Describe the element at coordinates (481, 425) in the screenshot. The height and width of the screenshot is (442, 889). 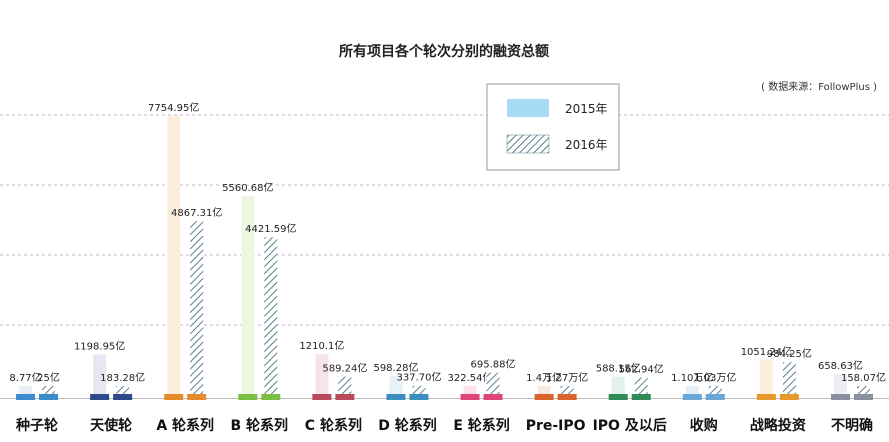
I see `category-label: E 轮系列` at that location.